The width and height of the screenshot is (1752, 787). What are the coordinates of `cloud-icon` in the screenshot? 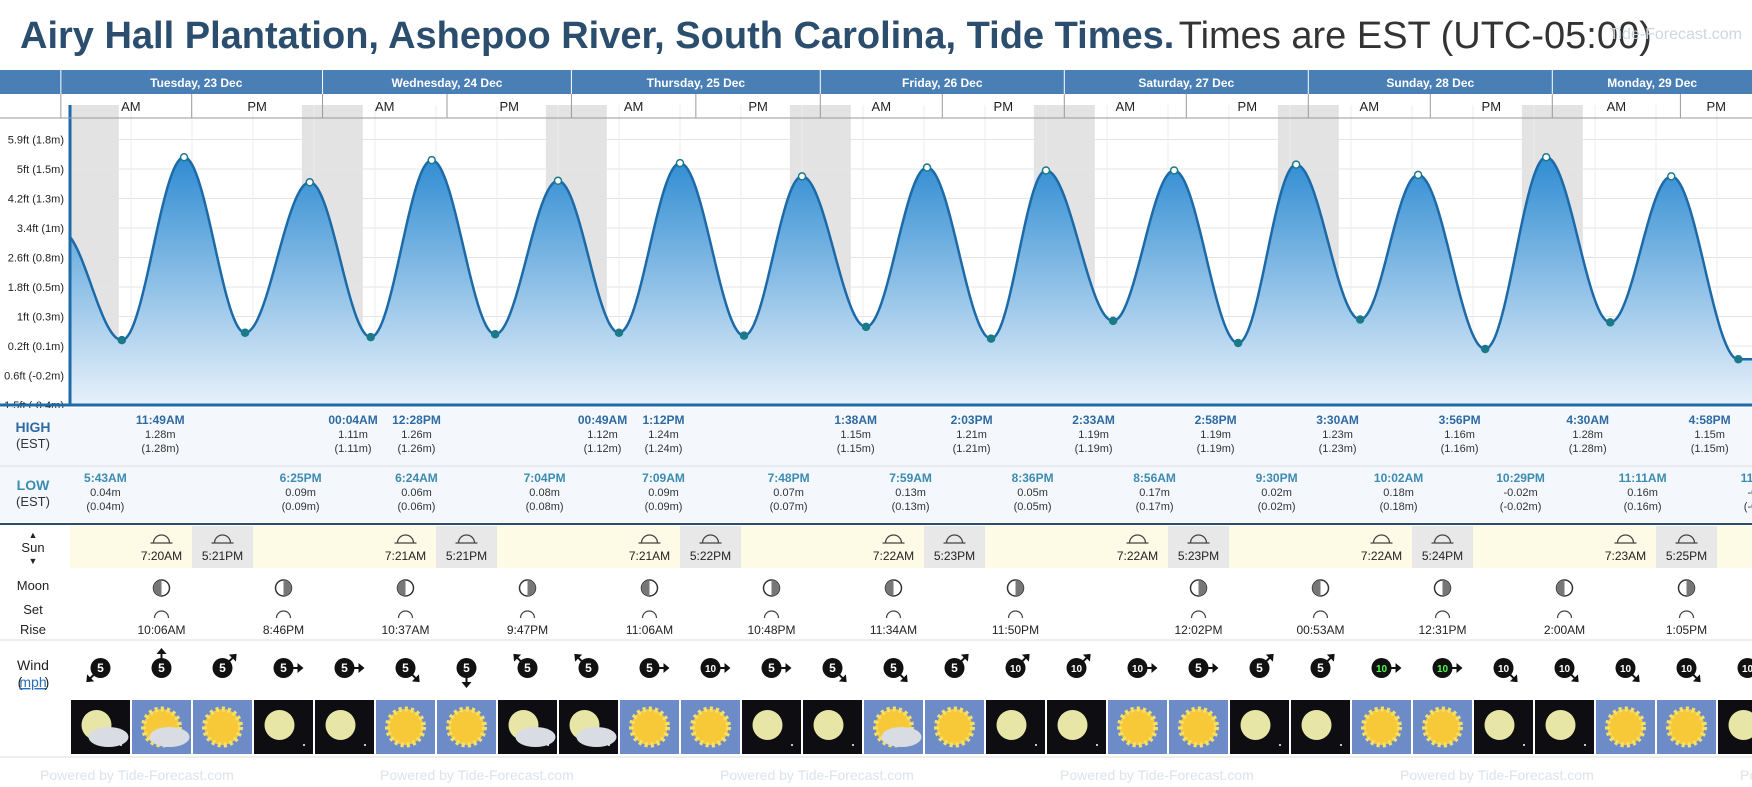 It's located at (596, 737).